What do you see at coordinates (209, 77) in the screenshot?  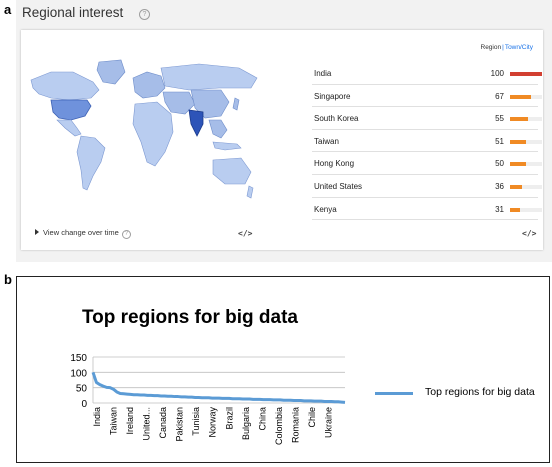 I see `map-region-russia` at bounding box center [209, 77].